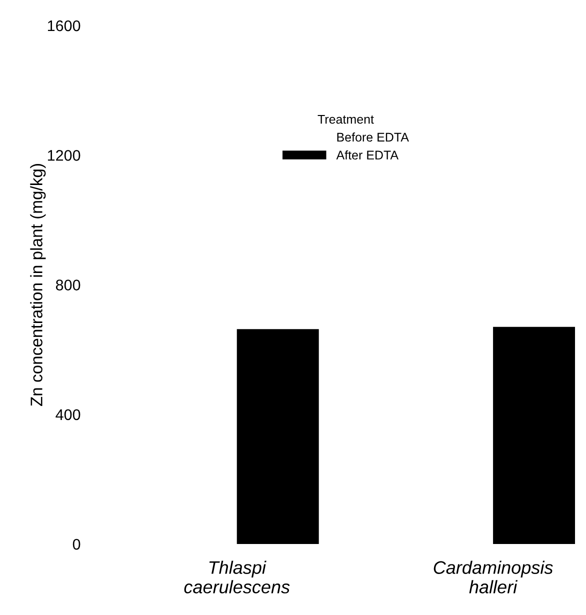 This screenshot has width=586, height=615. I want to click on x-tick-label: Thlaspi caerulescens, so click(237, 577).